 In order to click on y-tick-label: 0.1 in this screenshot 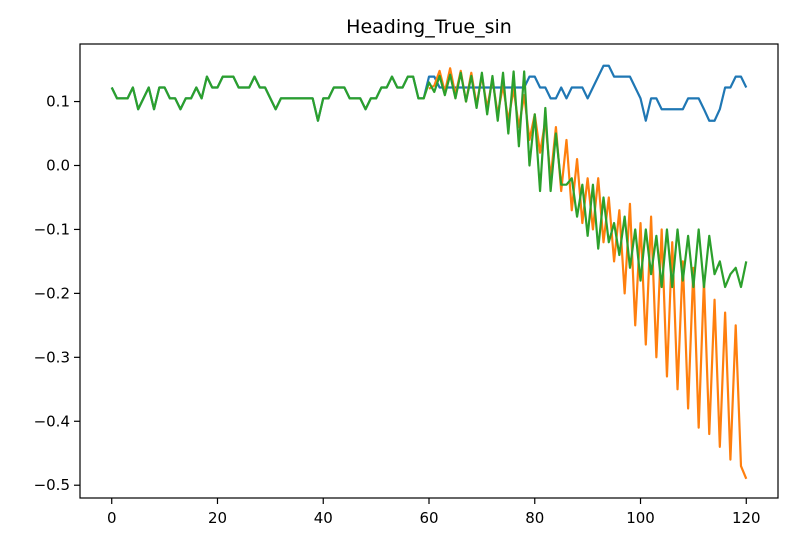, I will do `click(58, 102)`.